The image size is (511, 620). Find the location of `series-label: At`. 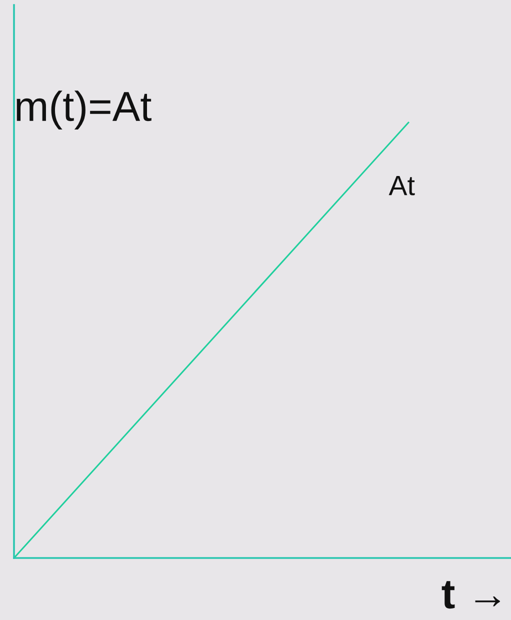

series-label: At is located at coordinates (401, 186).